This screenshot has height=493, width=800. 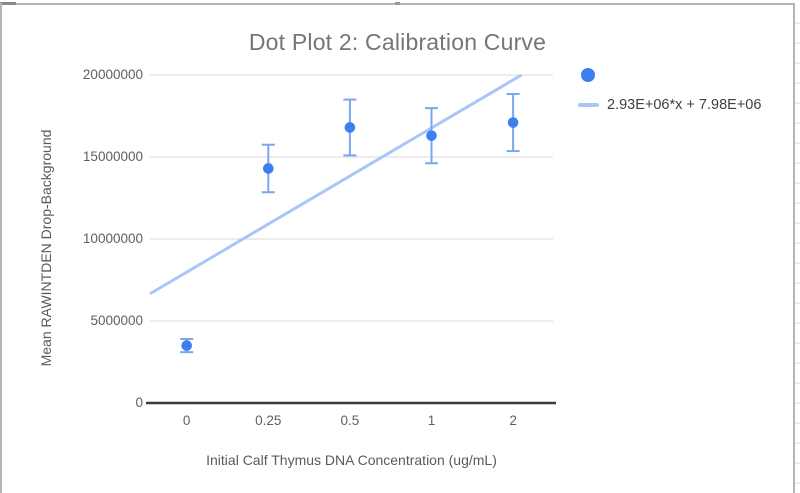 What do you see at coordinates (397, 42) in the screenshot?
I see `chart-title: Dot Plot 2: Calibration Curve` at bounding box center [397, 42].